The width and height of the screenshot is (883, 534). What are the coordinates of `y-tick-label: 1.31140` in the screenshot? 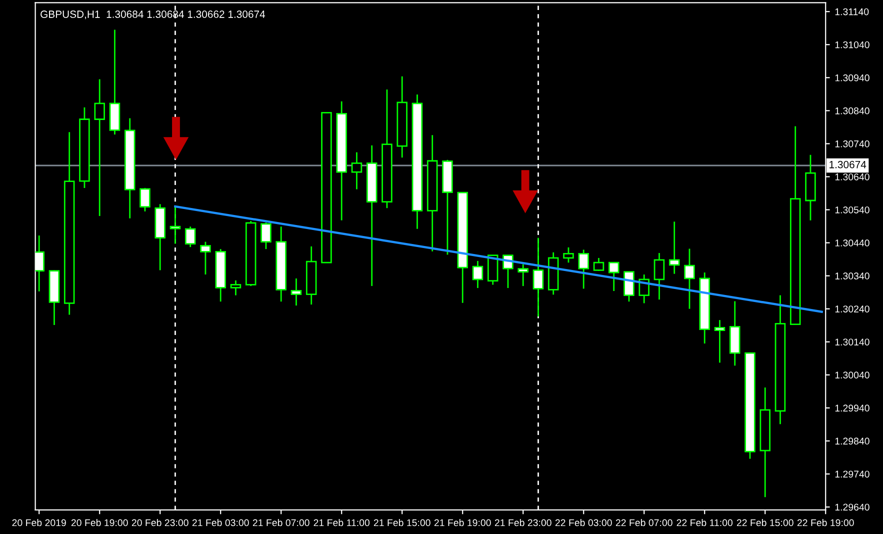 It's located at (852, 12).